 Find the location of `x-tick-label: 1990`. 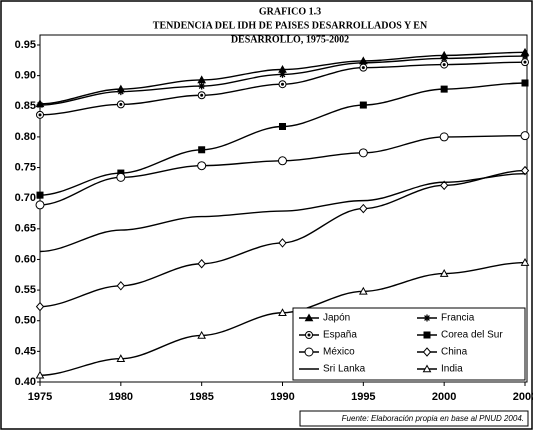

x-tick-label: 1990 is located at coordinates (282, 397).